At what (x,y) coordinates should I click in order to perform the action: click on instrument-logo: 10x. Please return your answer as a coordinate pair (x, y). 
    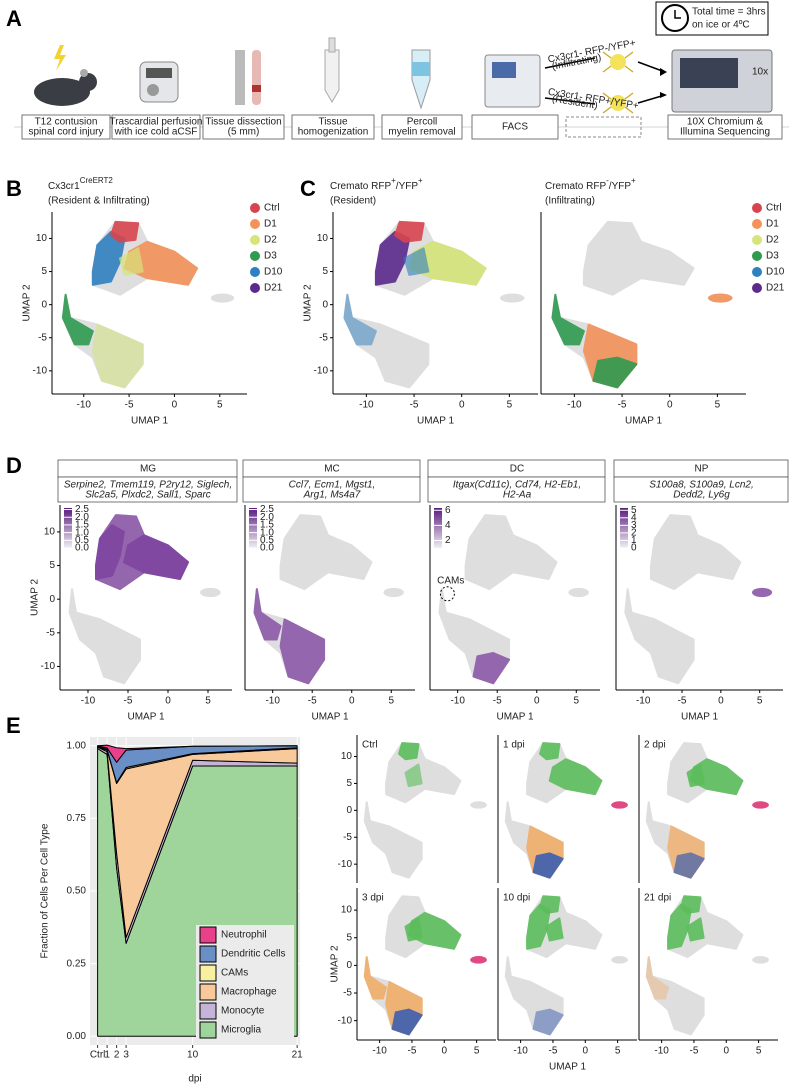
    Looking at the image, I should click on (760, 72).